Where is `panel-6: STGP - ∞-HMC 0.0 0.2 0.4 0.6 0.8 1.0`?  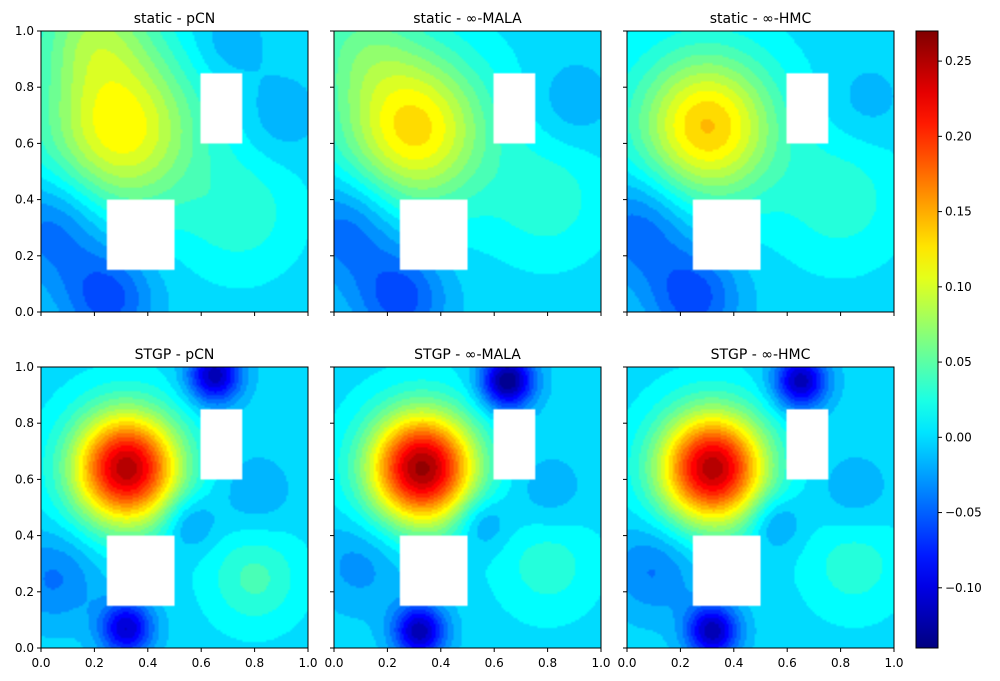 panel-6: STGP - ∞-HMC 0.0 0.2 0.4 0.6 0.8 1.0 is located at coordinates (760, 508).